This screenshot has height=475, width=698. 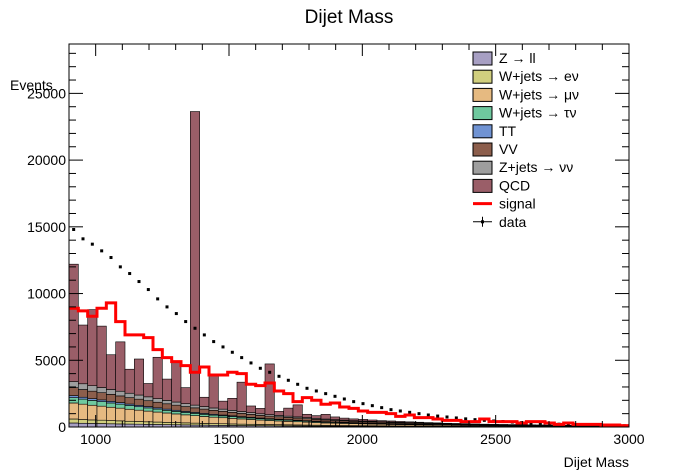 What do you see at coordinates (362, 439) in the screenshot?
I see `x-tick-label-2000: 2000` at bounding box center [362, 439].